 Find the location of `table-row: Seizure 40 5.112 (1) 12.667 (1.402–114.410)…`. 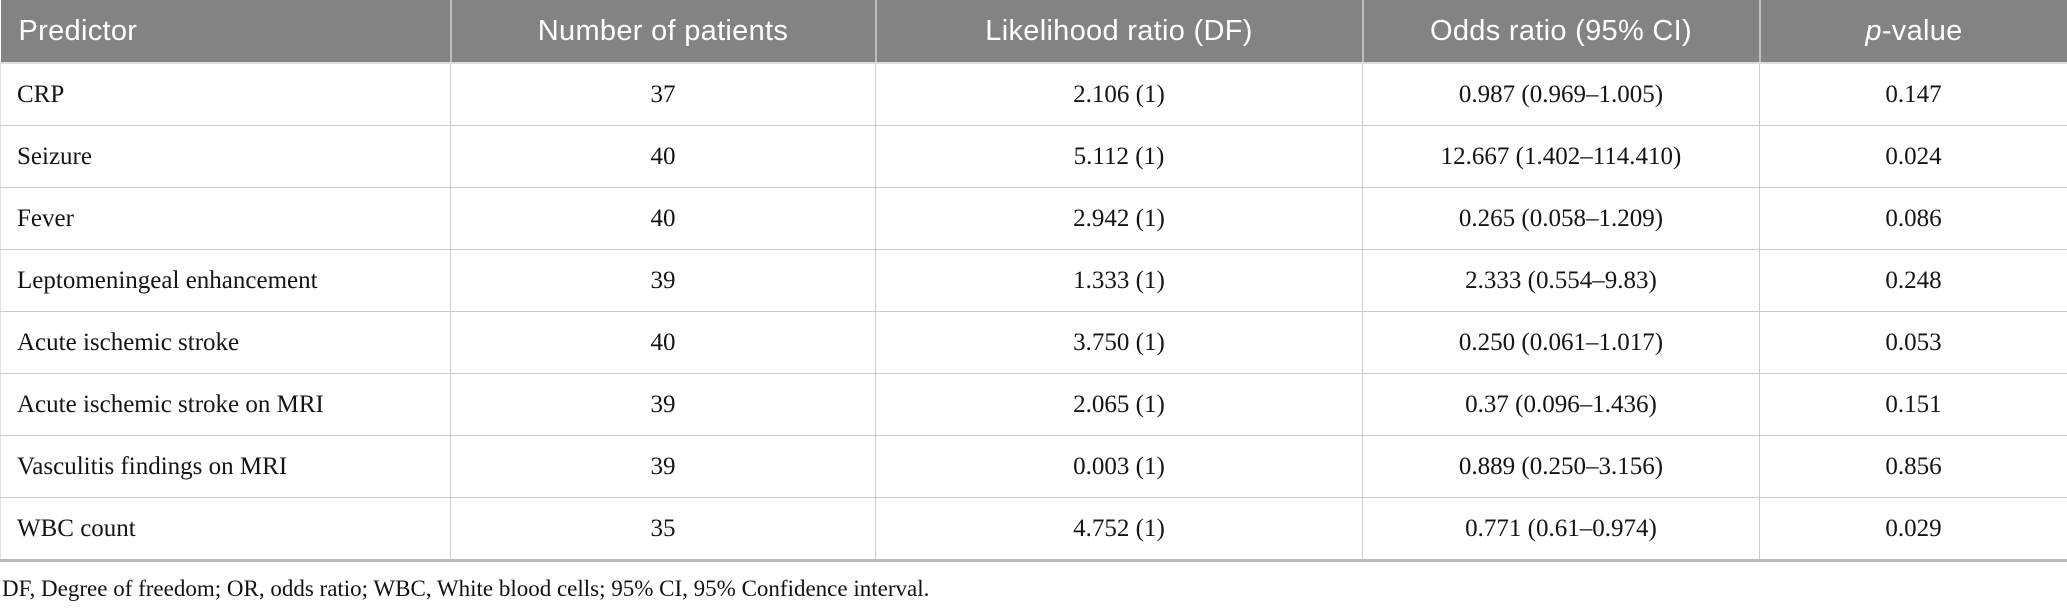

table-row: Seizure 40 5.112 (1) 12.667 (1.402–114.410)… is located at coordinates (1033, 156).